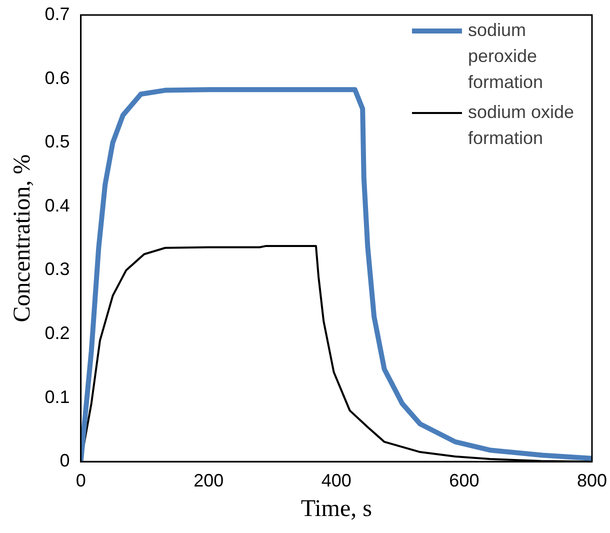 This screenshot has width=610, height=533. What do you see at coordinates (336, 480) in the screenshot?
I see `x-tick-label: 400` at bounding box center [336, 480].